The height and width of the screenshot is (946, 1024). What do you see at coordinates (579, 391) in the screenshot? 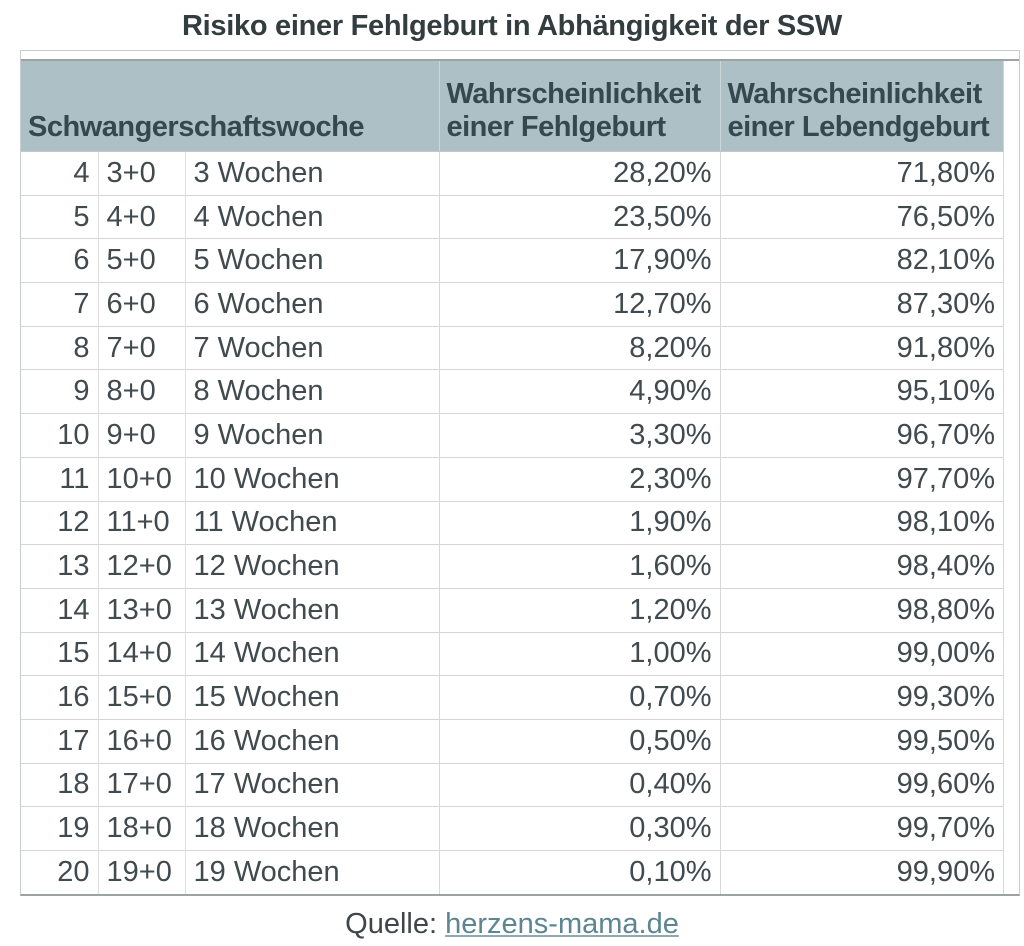
I see `cell-miscarriage-pct: 4,90%` at bounding box center [579, 391].